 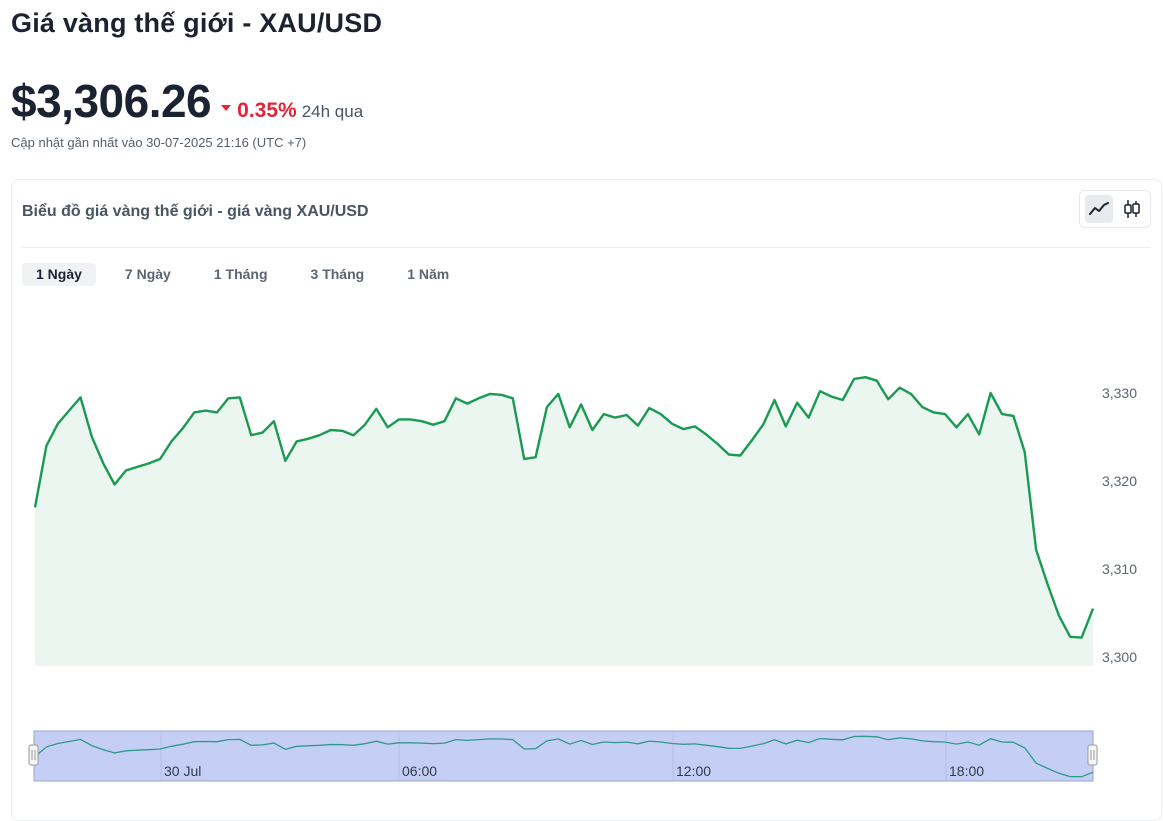 What do you see at coordinates (197, 23) in the screenshot?
I see `page-title: Giá vàng thế giới - XAU/USD` at bounding box center [197, 23].